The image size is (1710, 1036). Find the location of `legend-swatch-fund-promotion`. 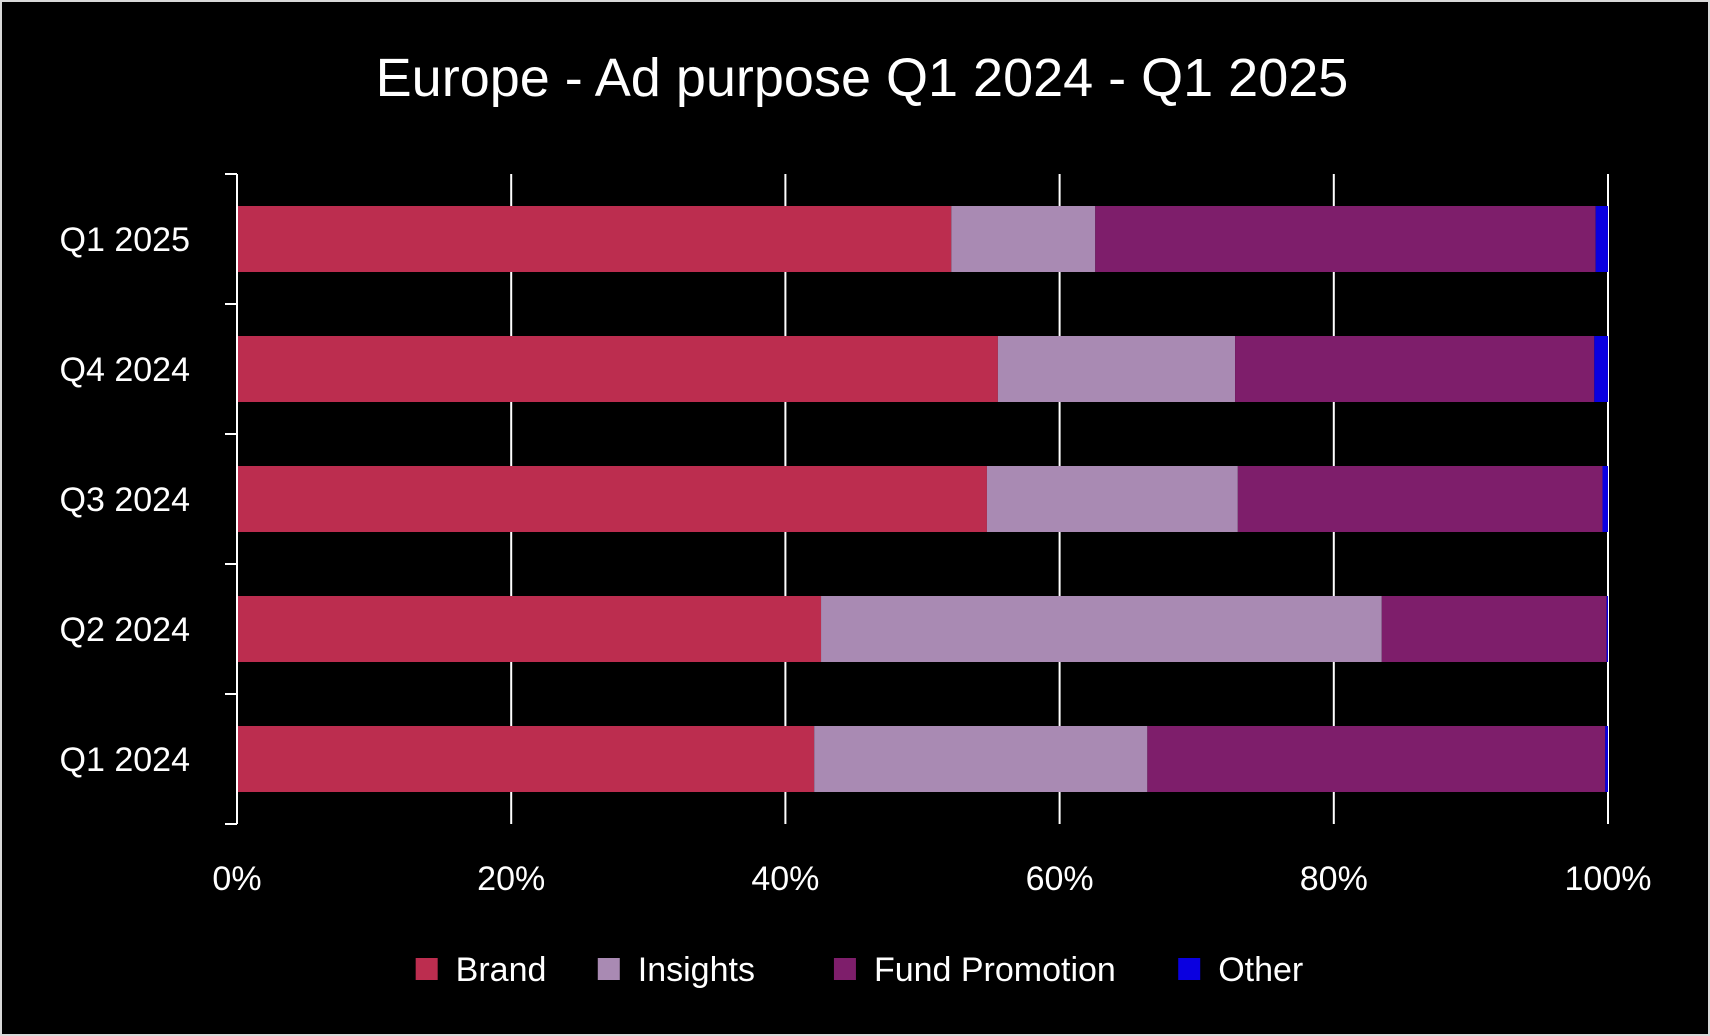

legend-swatch-fund-promotion is located at coordinates (844, 969).